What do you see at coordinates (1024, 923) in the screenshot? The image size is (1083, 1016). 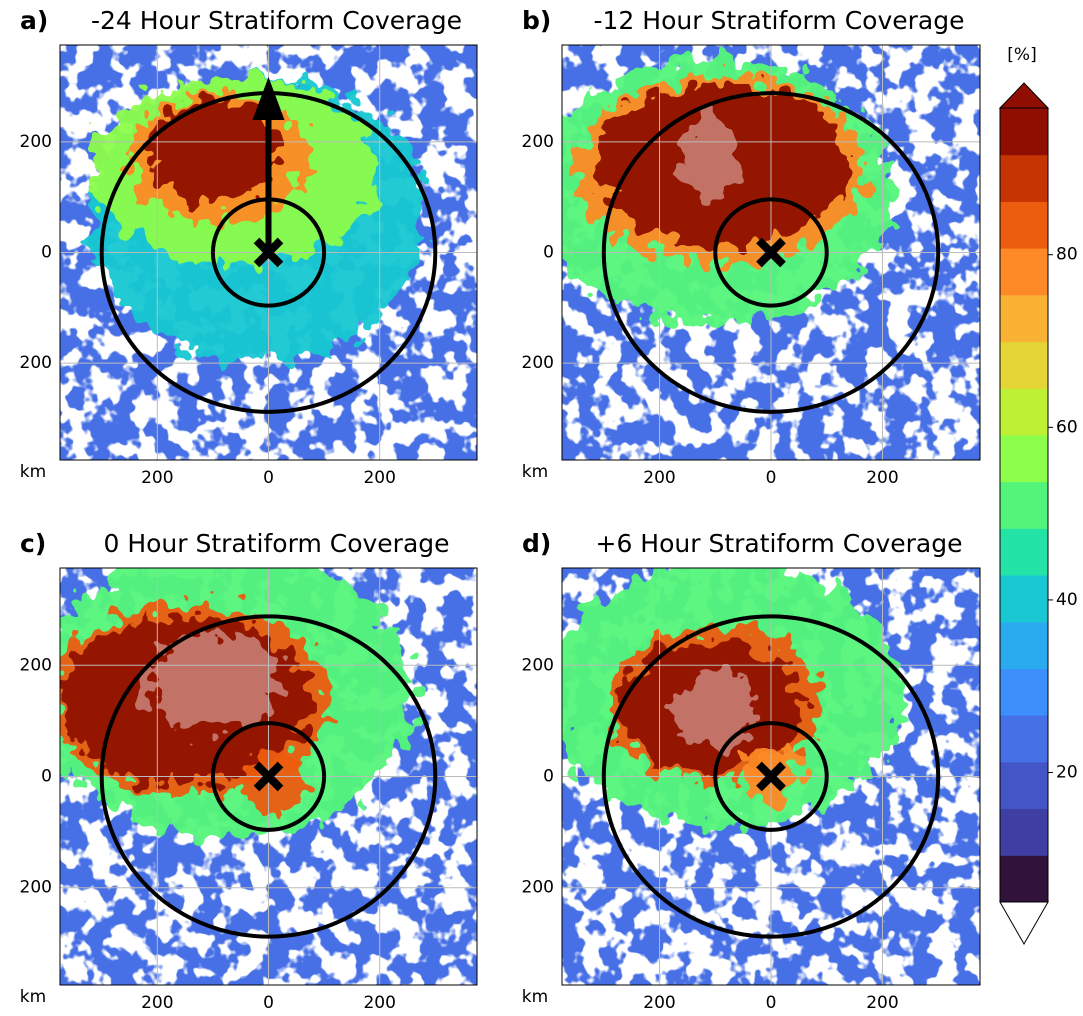 I see `colorbar-extend-bottom` at bounding box center [1024, 923].